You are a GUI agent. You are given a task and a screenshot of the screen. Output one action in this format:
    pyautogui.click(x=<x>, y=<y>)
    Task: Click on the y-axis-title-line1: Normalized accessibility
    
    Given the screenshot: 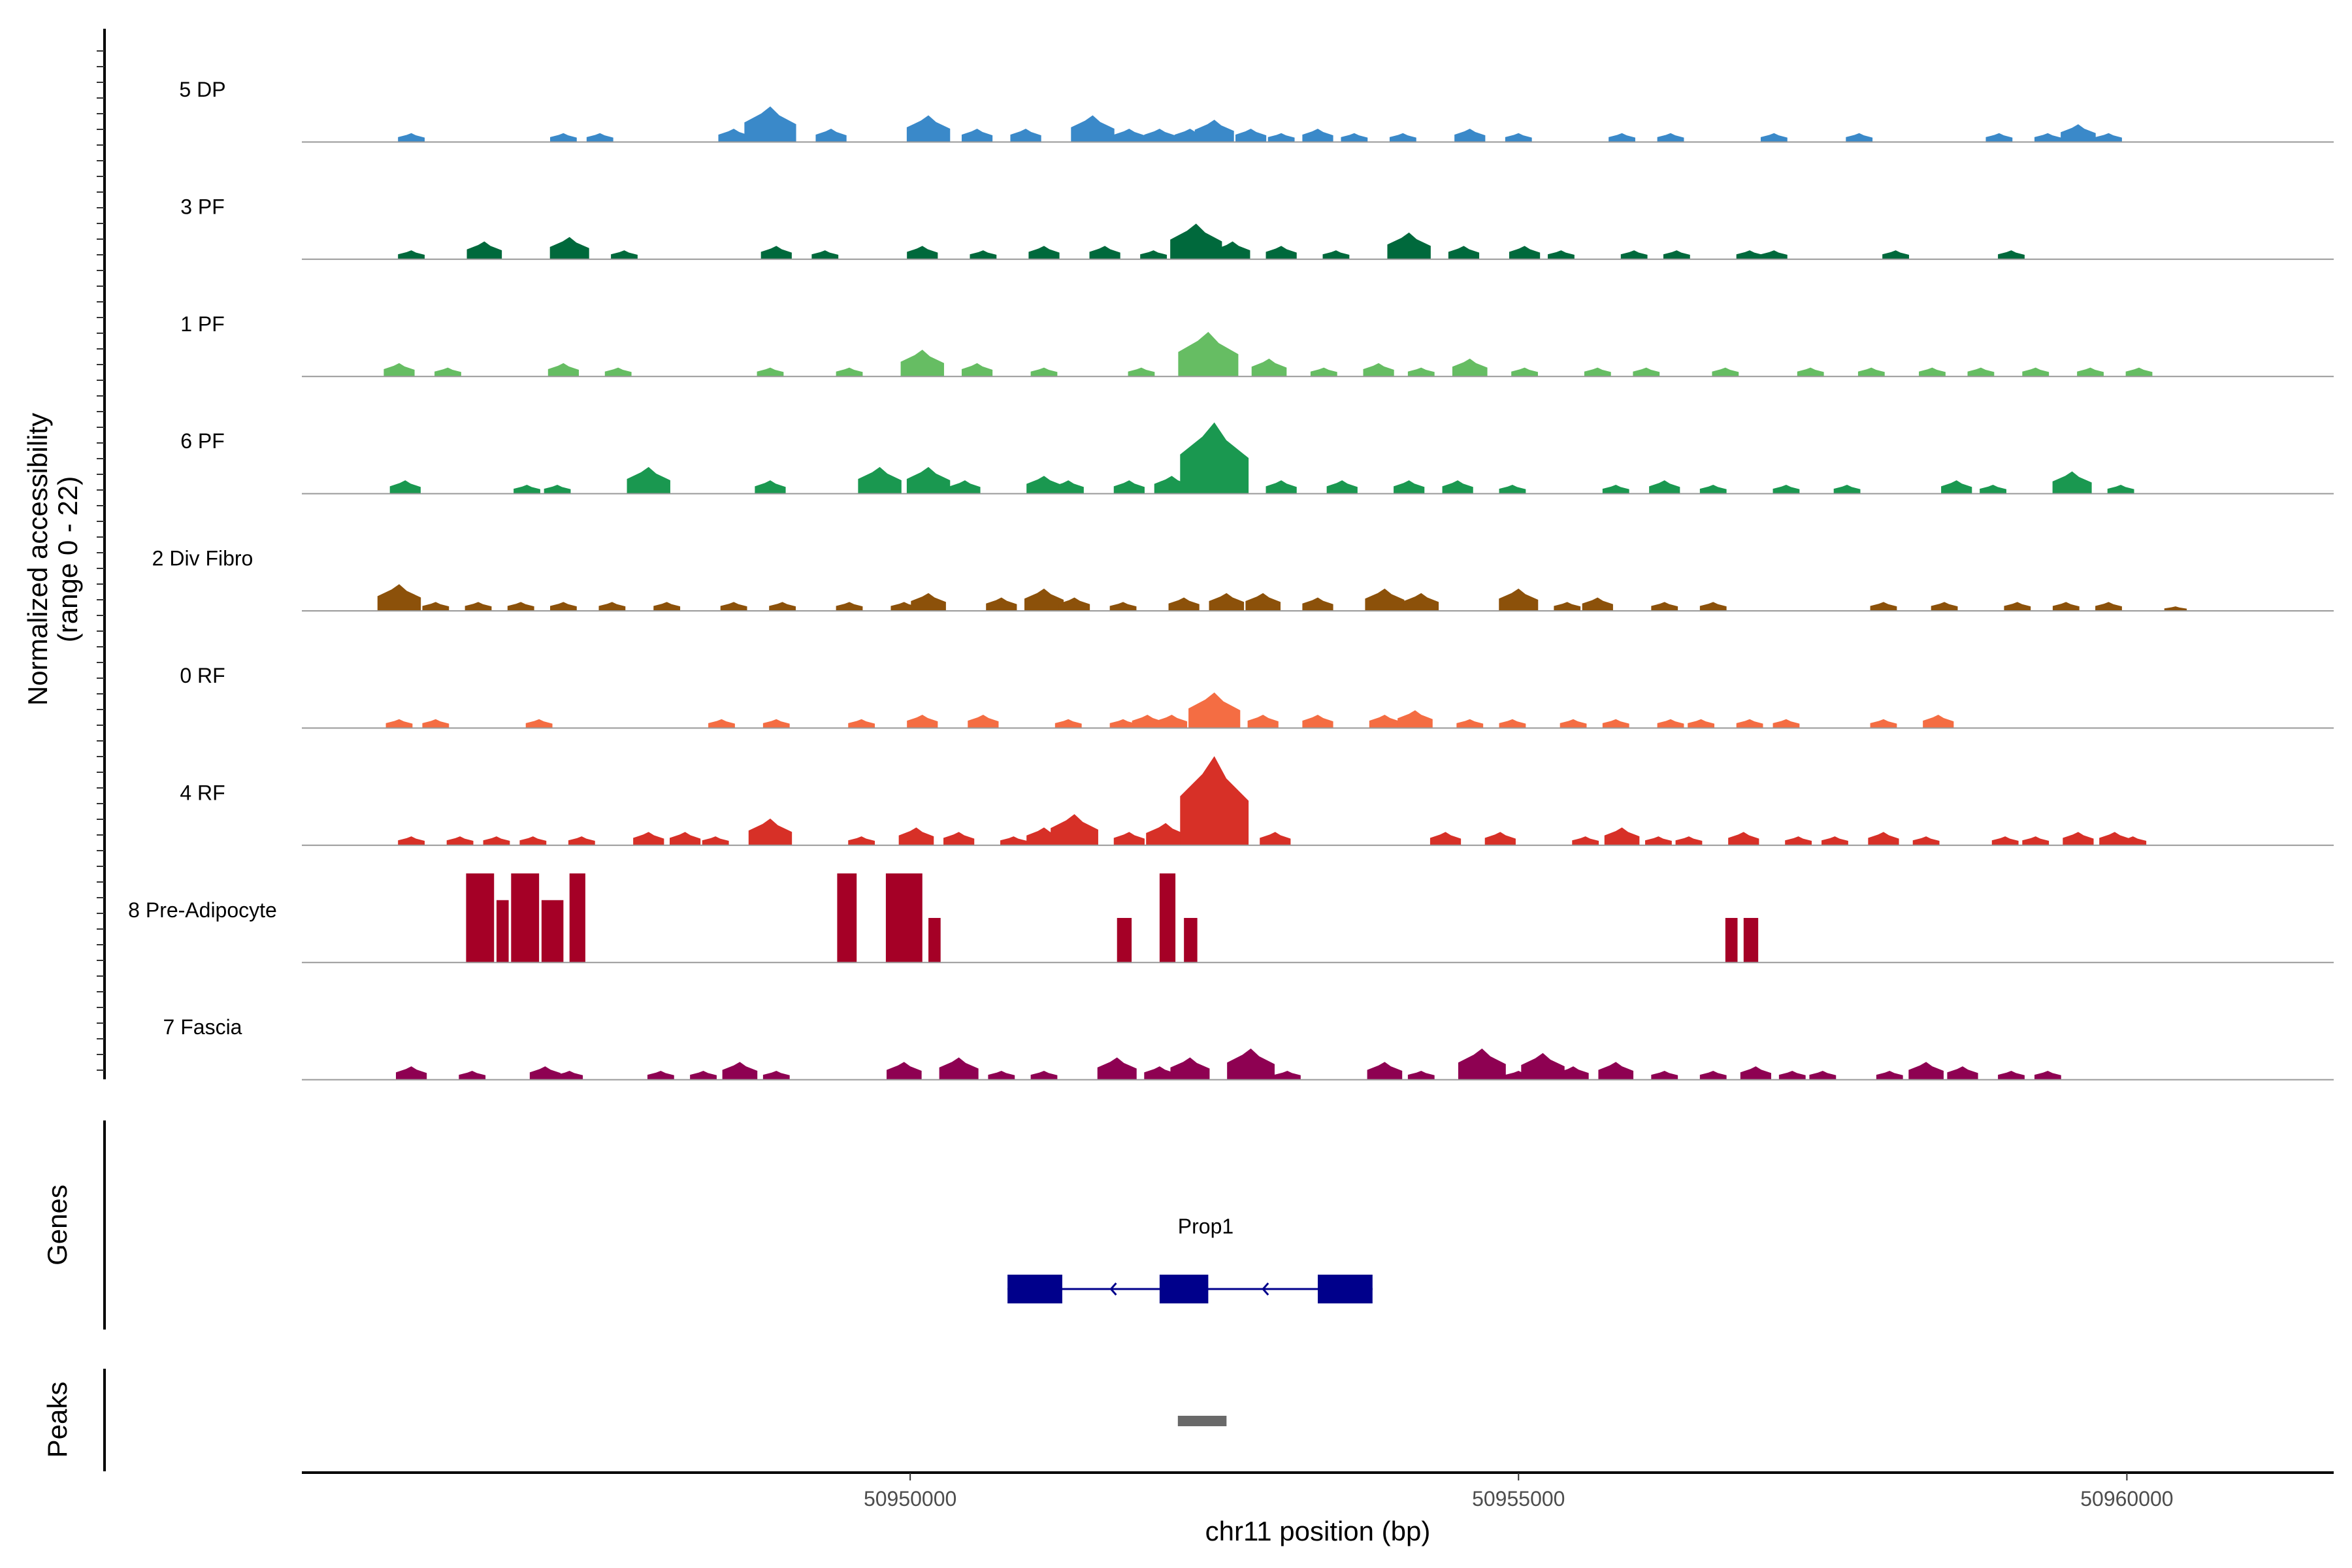 What is the action you would take?
    pyautogui.click(x=37, y=559)
    